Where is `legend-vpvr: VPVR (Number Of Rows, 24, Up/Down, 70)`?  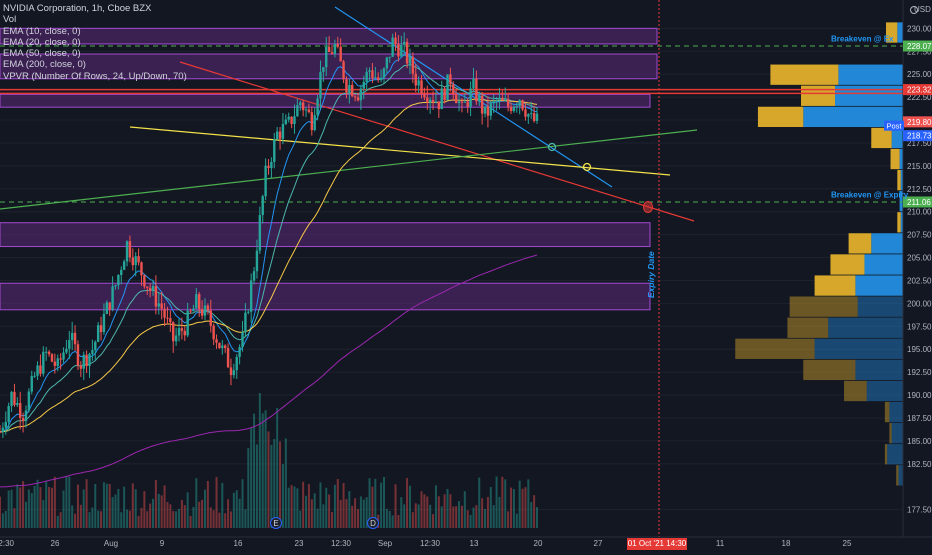
legend-vpvr: VPVR (Number Of Rows, 24, Up/Down, 70) is located at coordinates (95, 76).